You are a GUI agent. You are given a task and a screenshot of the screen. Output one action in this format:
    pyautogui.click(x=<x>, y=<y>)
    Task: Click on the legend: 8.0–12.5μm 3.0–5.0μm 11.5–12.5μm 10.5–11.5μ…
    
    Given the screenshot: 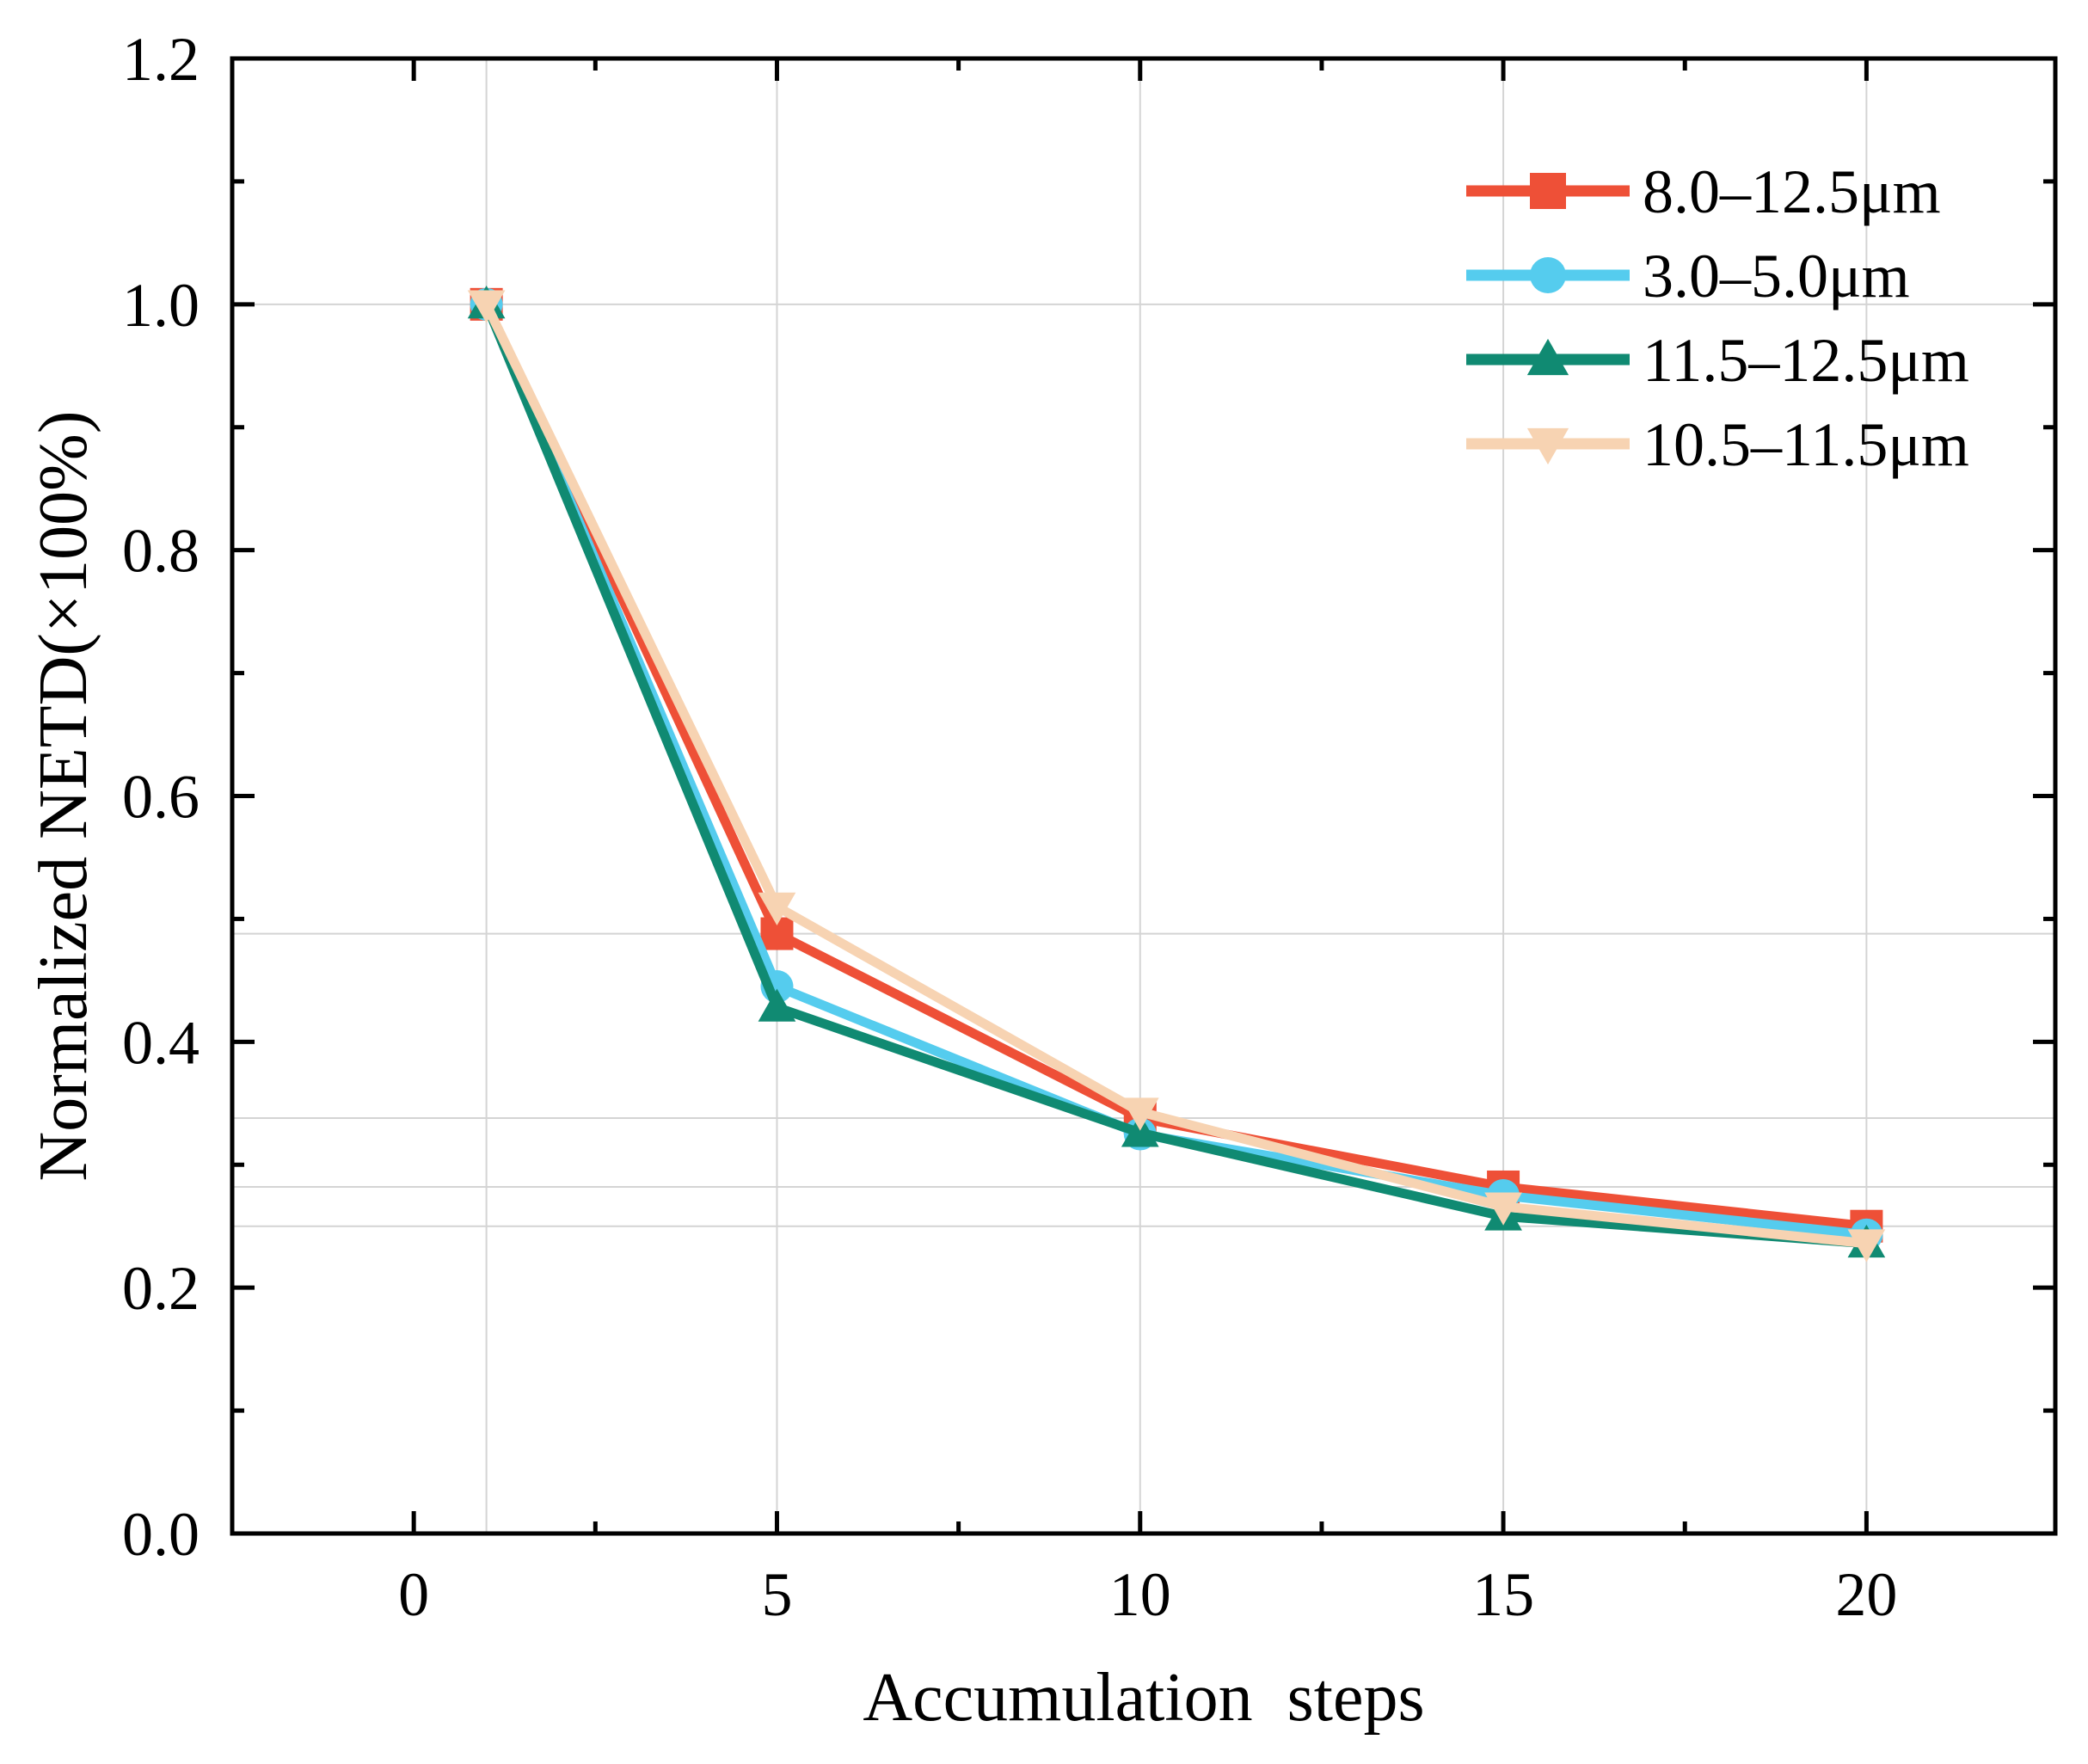 What is the action you would take?
    pyautogui.click(x=1717, y=318)
    